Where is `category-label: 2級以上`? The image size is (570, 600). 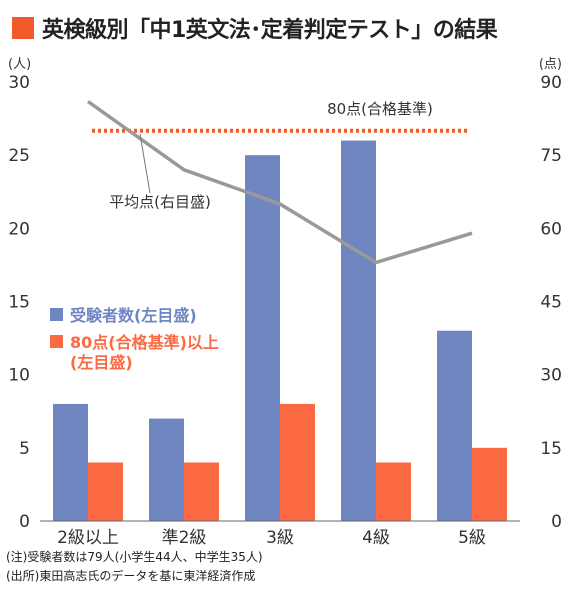
category-label: 2級以上 is located at coordinates (88, 538).